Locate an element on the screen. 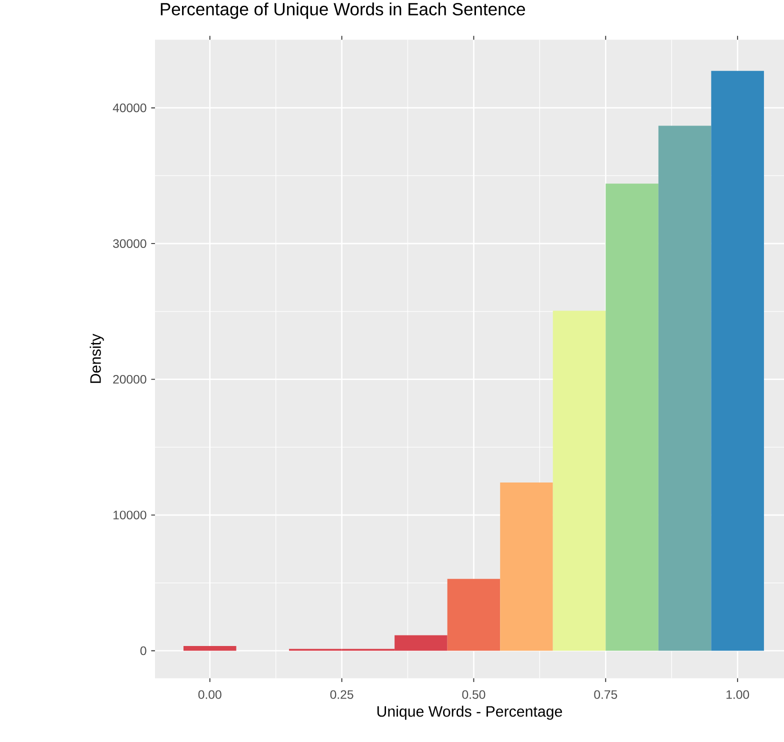 This screenshot has height=742, width=784. y-tick-label: 0 is located at coordinates (143, 651).